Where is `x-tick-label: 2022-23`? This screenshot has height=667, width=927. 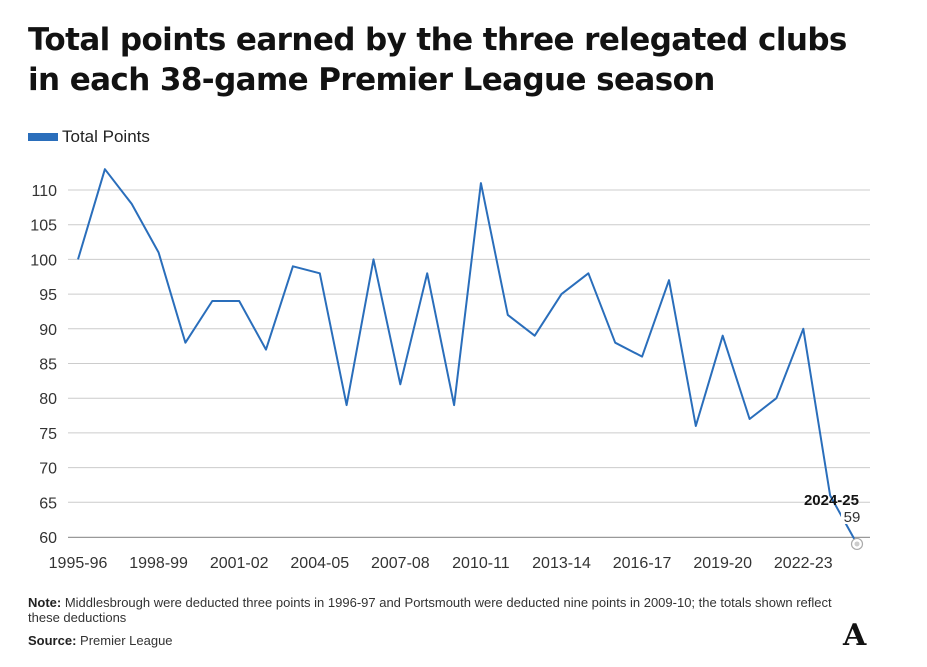
x-tick-label: 2022-23 is located at coordinates (803, 563).